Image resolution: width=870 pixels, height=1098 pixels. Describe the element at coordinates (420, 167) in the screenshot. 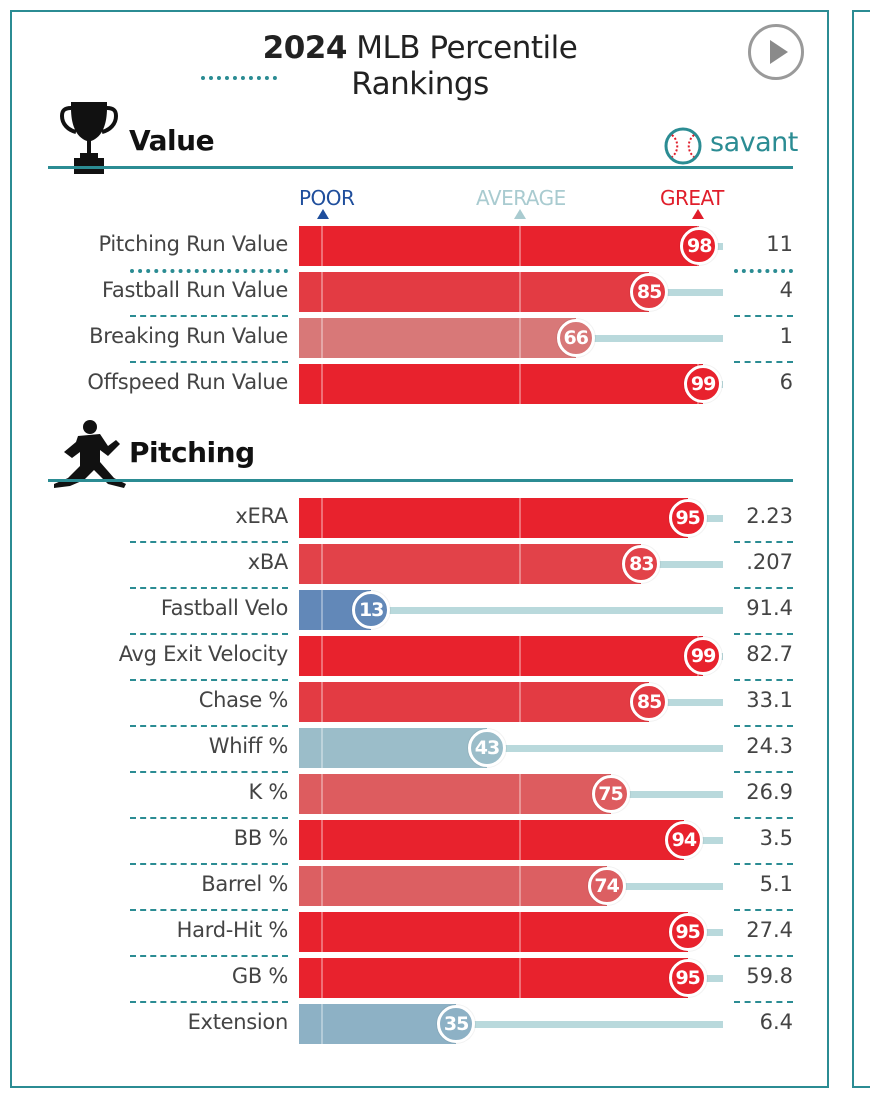

I see `section-rule-value` at that location.